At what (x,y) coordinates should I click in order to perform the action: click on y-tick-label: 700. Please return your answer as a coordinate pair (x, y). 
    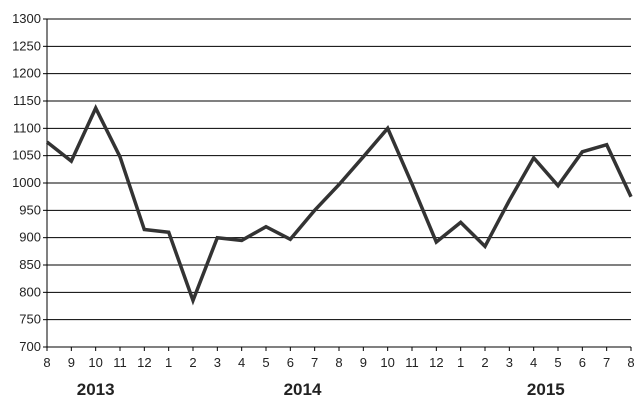
    Looking at the image, I should click on (30, 346).